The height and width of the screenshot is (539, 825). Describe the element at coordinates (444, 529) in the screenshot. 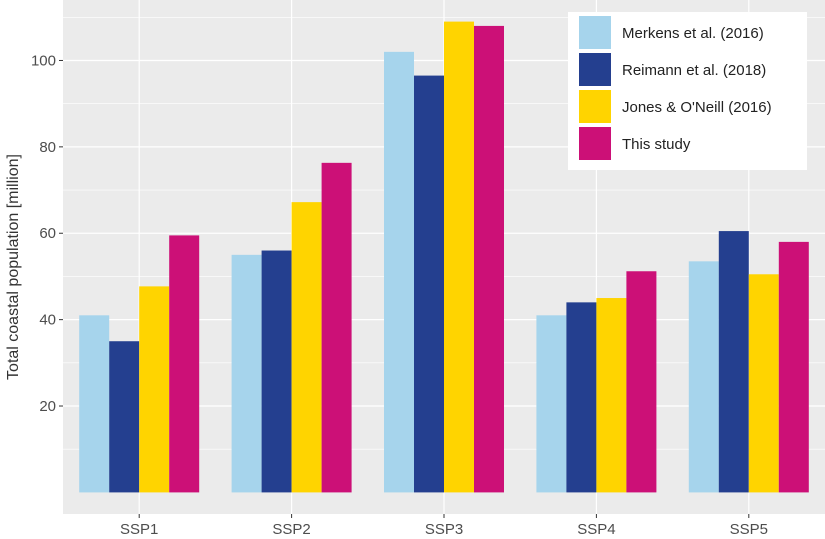

I see `x-tick-label: SSP3` at that location.